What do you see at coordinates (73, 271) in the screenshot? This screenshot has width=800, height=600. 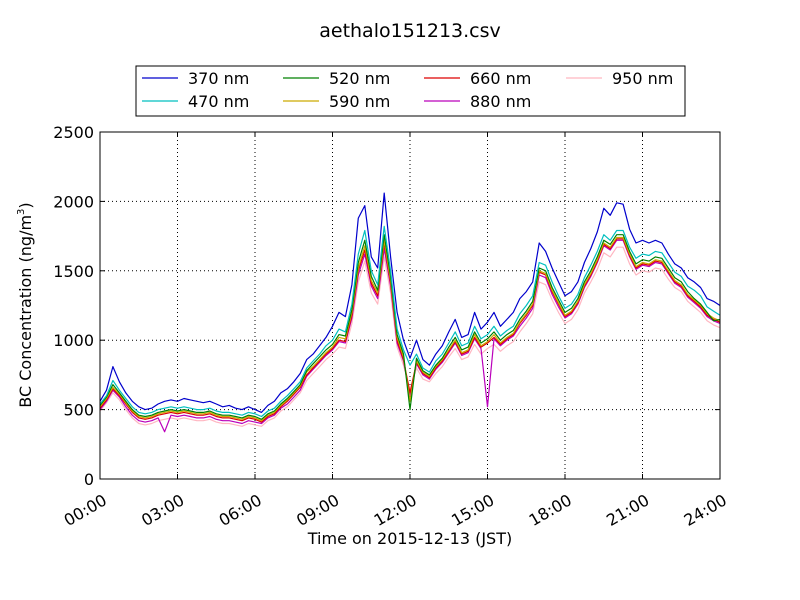 I see `y-tick-label: 1500` at bounding box center [73, 271].